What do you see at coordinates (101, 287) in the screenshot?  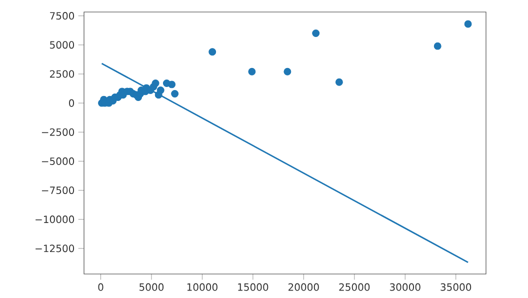 I see `x-tick-label: 0` at bounding box center [101, 287].